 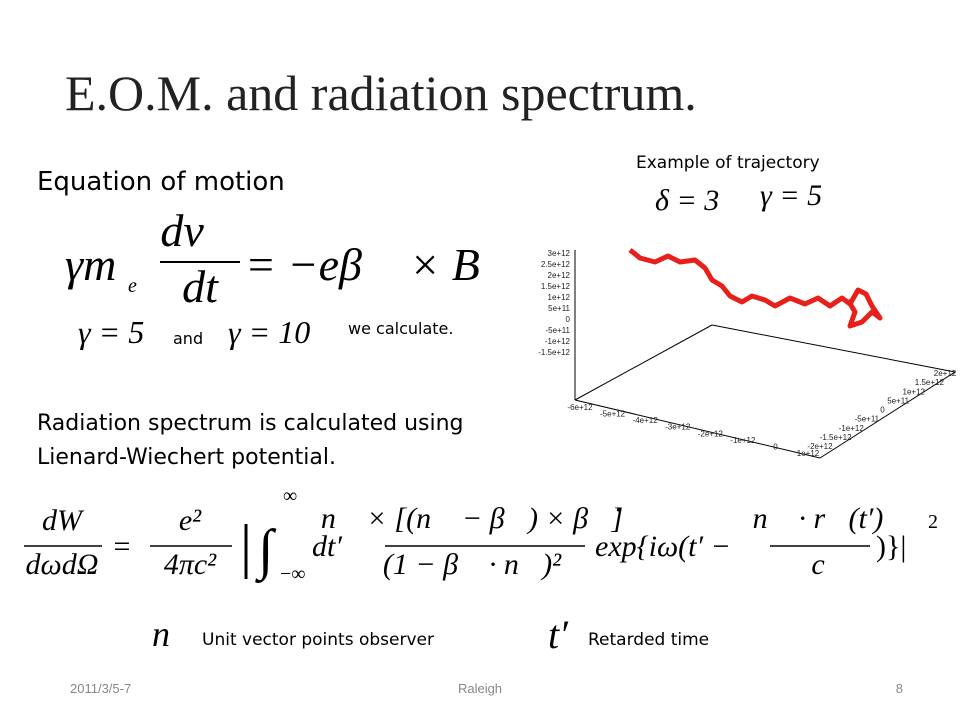 What do you see at coordinates (63, 520) in the screenshot?
I see `formula-part: dW` at bounding box center [63, 520].